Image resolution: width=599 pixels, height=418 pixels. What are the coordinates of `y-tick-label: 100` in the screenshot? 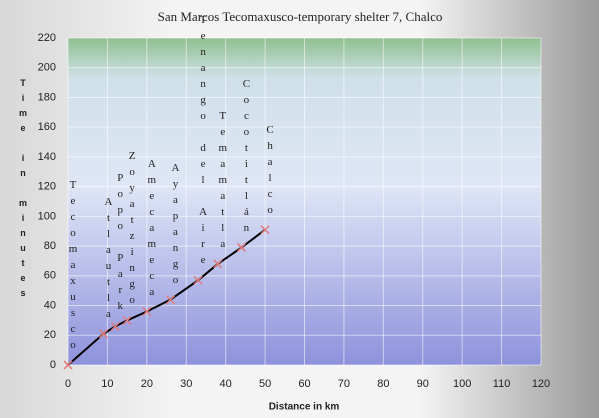 It's located at (47, 216).